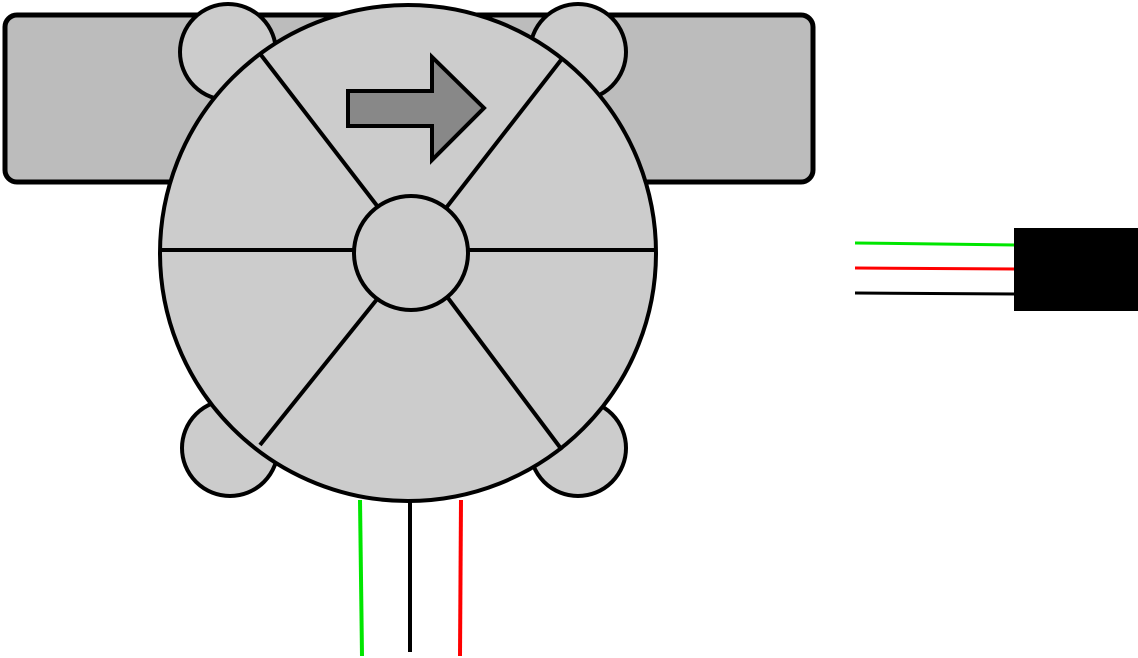  I want to click on impeller-hub, so click(411, 253).